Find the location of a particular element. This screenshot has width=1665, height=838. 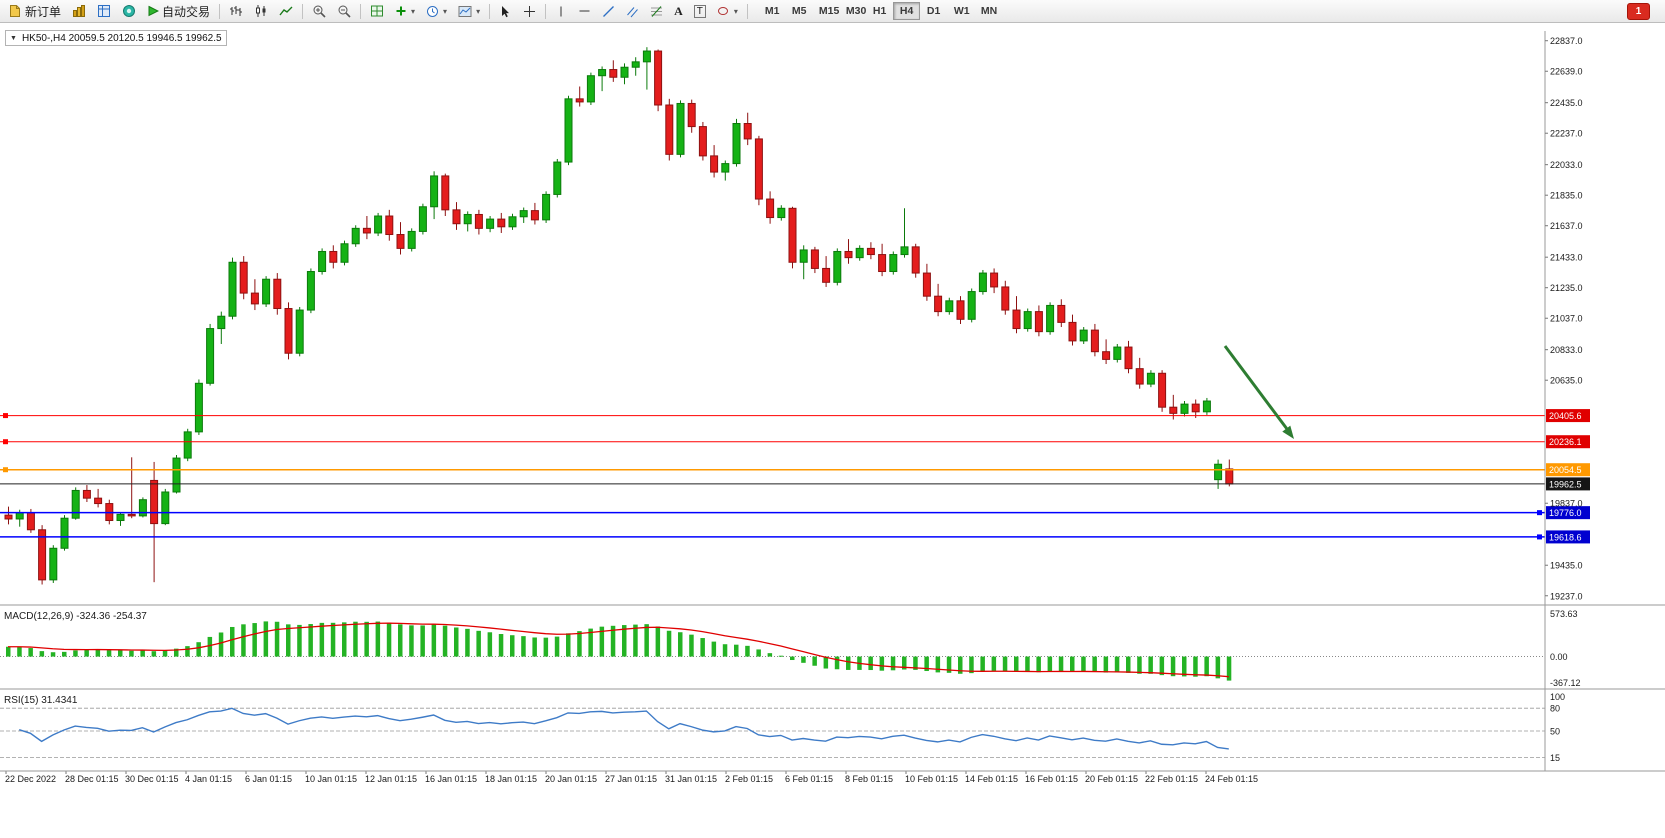

data-window-button is located at coordinates (104, 11).